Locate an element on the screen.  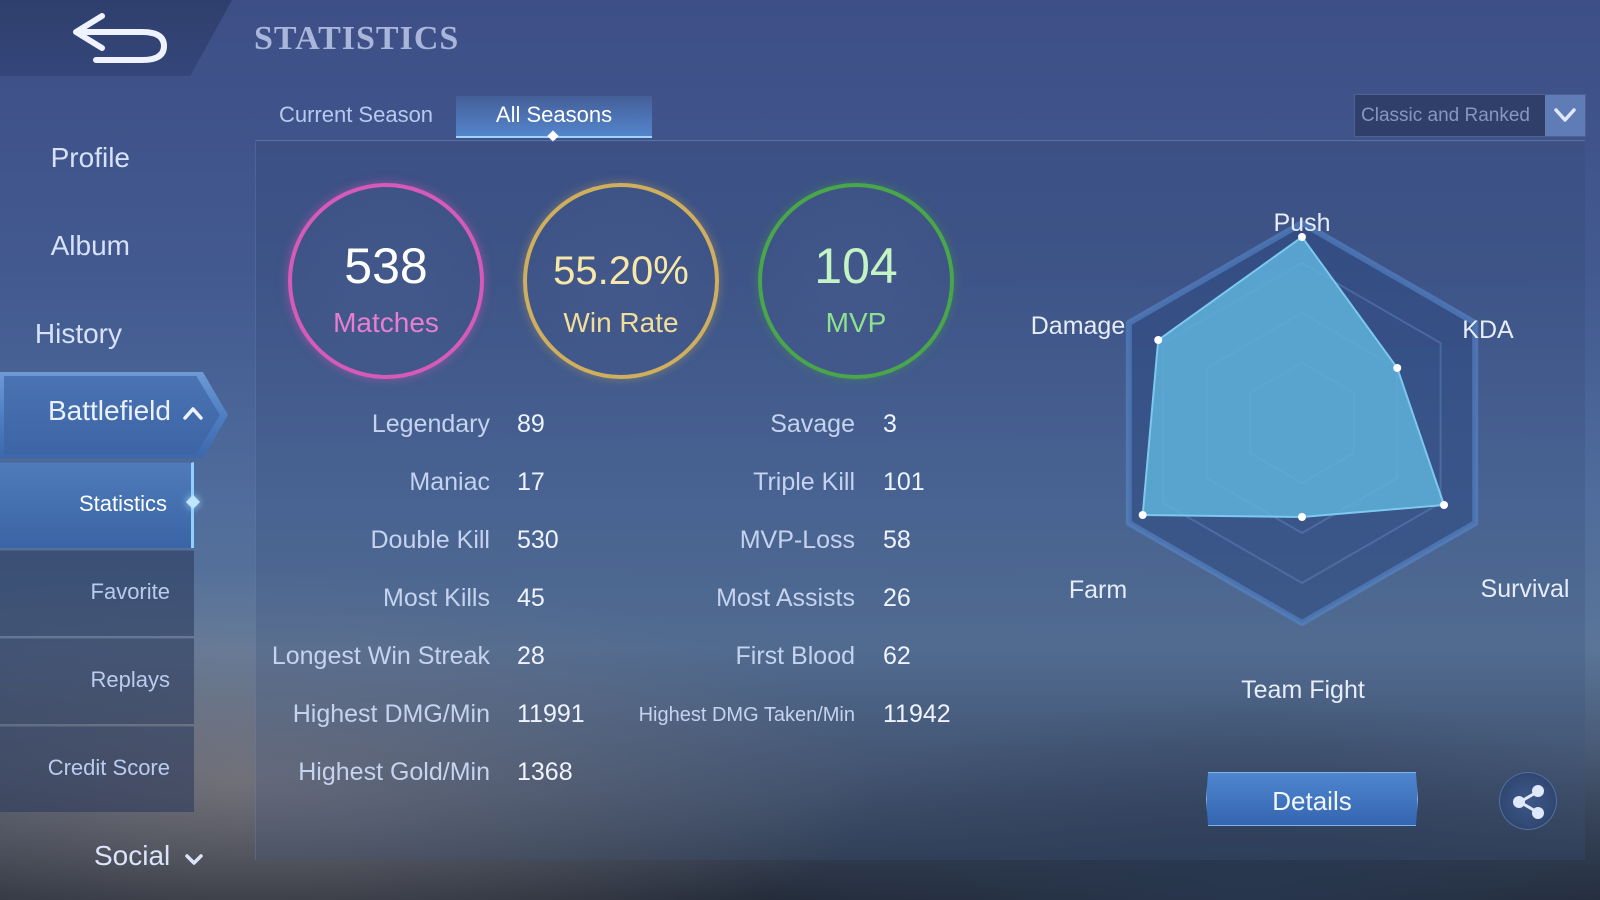
stat-label: Highest DMG/Min is located at coordinates (391, 714).